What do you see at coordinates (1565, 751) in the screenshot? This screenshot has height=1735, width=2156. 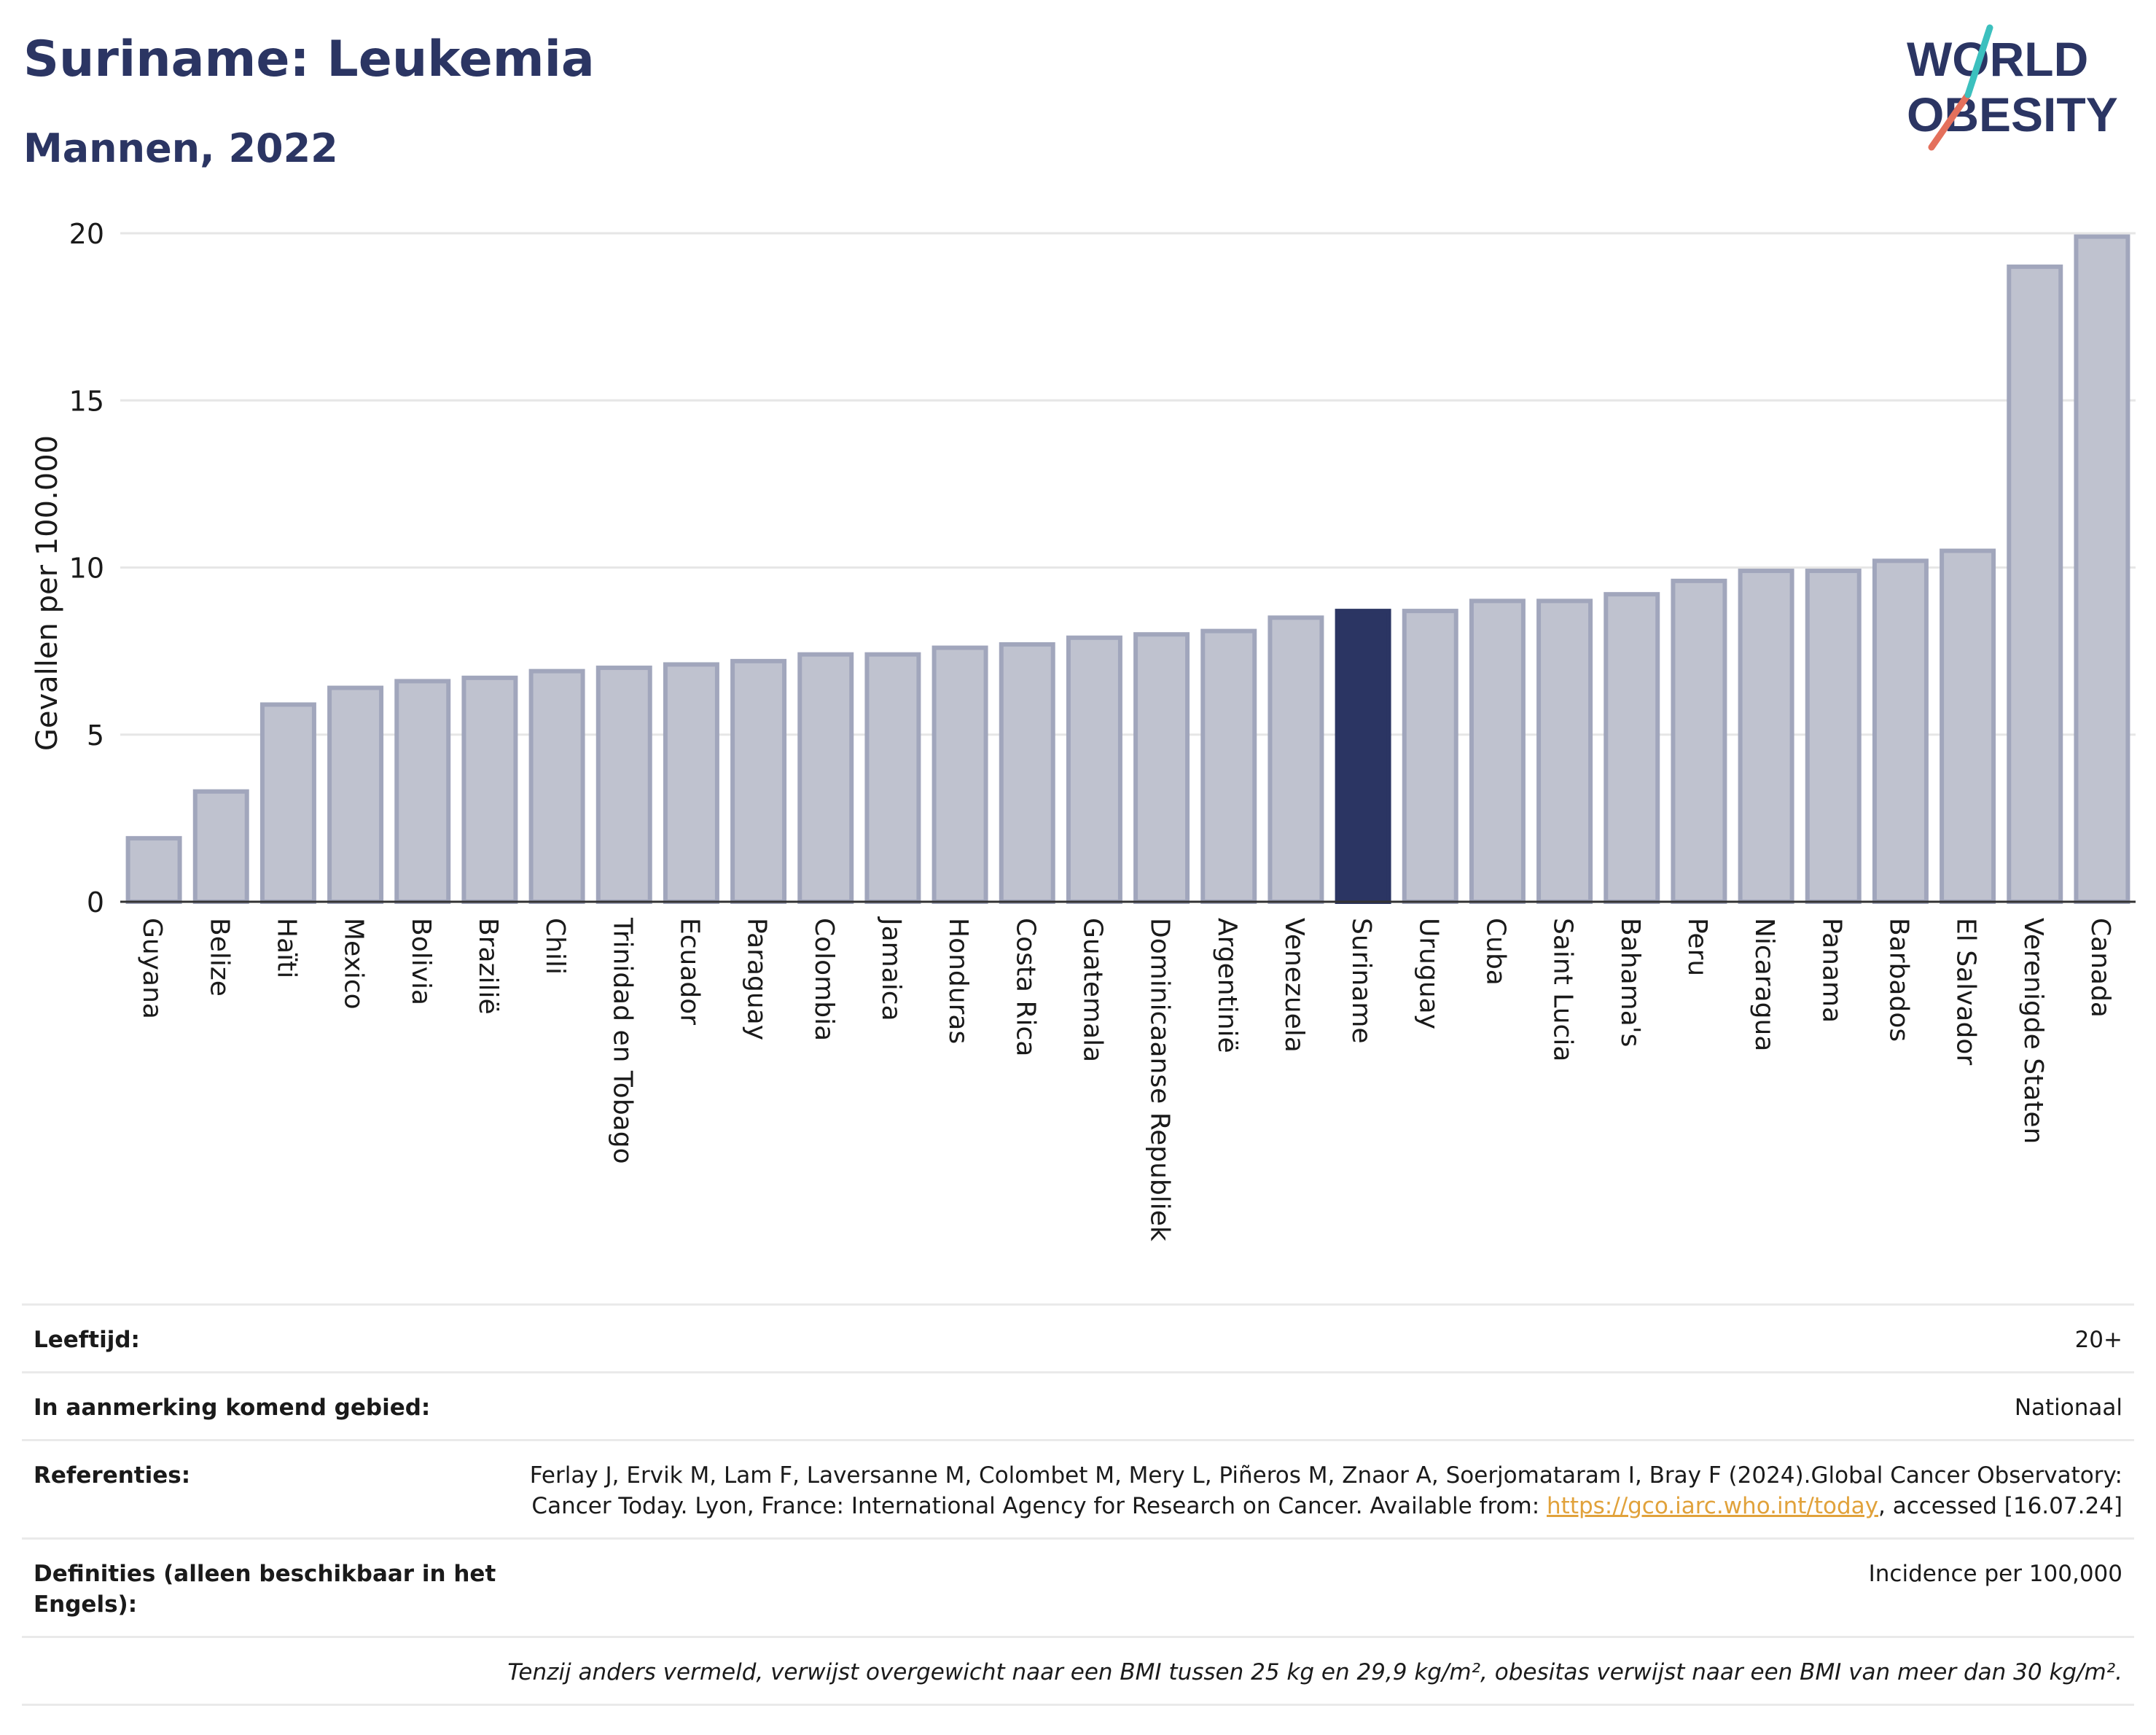 I see `bar-saint-lucia` at bounding box center [1565, 751].